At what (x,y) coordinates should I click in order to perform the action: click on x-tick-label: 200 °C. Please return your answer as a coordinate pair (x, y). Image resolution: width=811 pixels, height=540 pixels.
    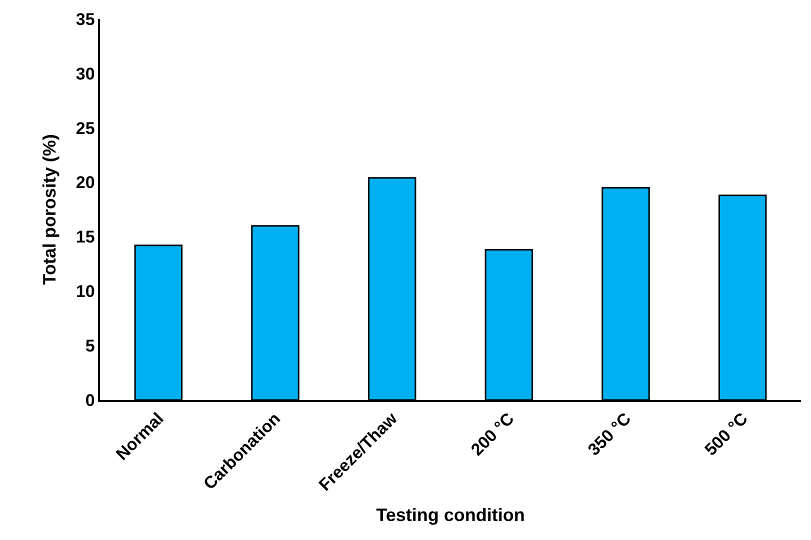
    Looking at the image, I should click on (492, 434).